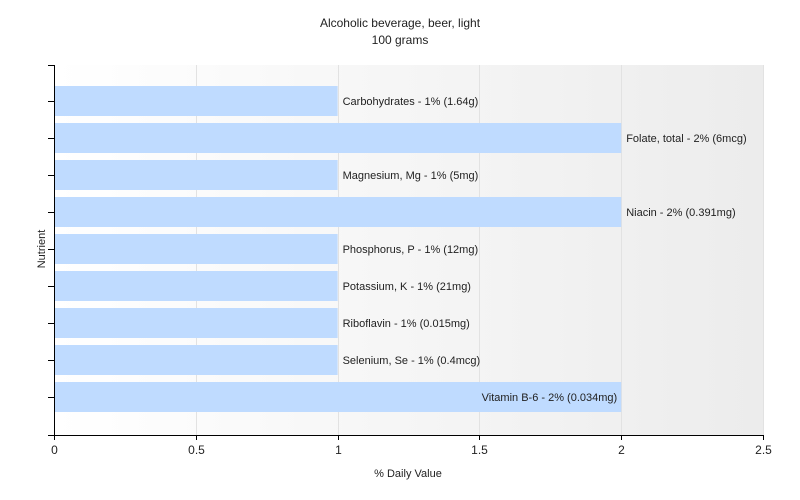 This screenshot has height=500, width=800. What do you see at coordinates (411, 102) in the screenshot?
I see `bar-data-label: Carbohydrates - 1% (1.64g)` at bounding box center [411, 102].